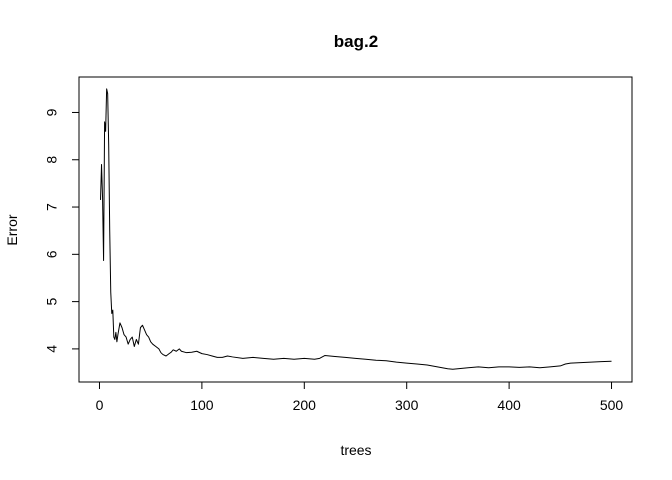 Image resolution: width=672 pixels, height=480 pixels. Describe the element at coordinates (612, 405) in the screenshot. I see `x-tick-label: 500` at that location.